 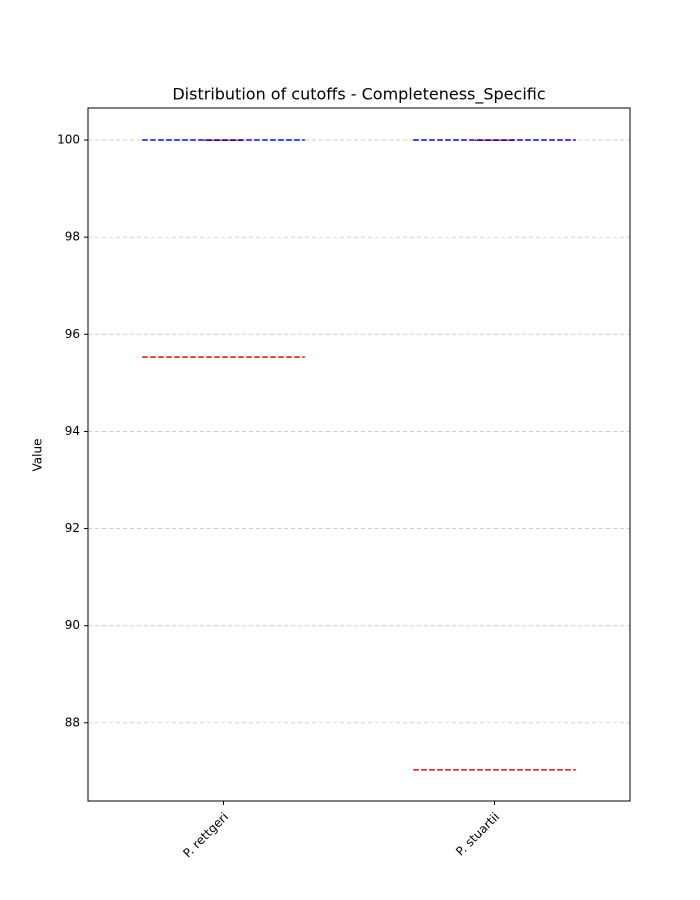 What do you see at coordinates (72, 722) in the screenshot?
I see `y-tick-label: 88` at bounding box center [72, 722].